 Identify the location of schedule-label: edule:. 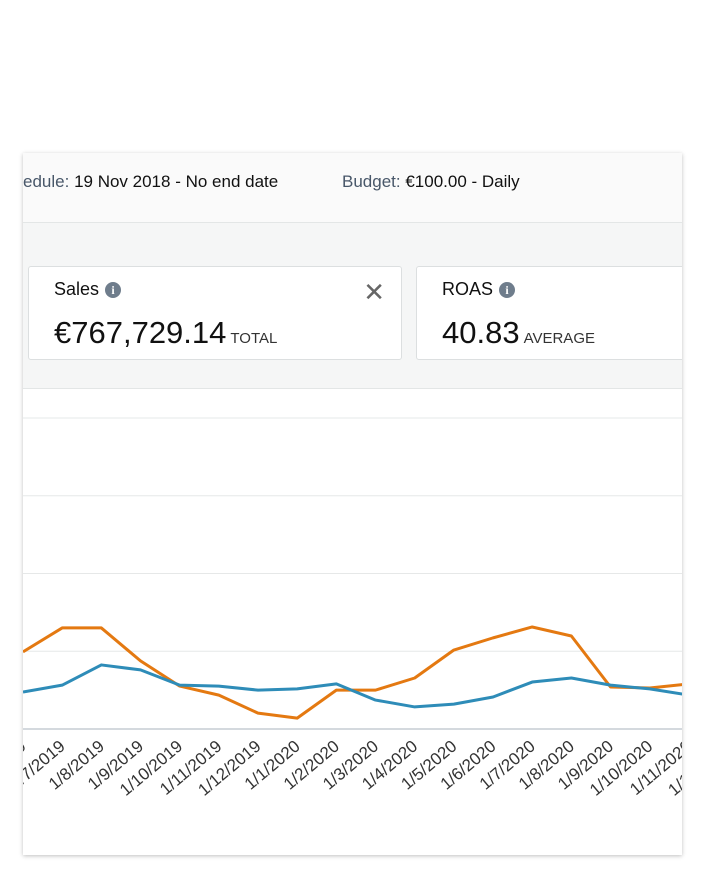
(46, 181).